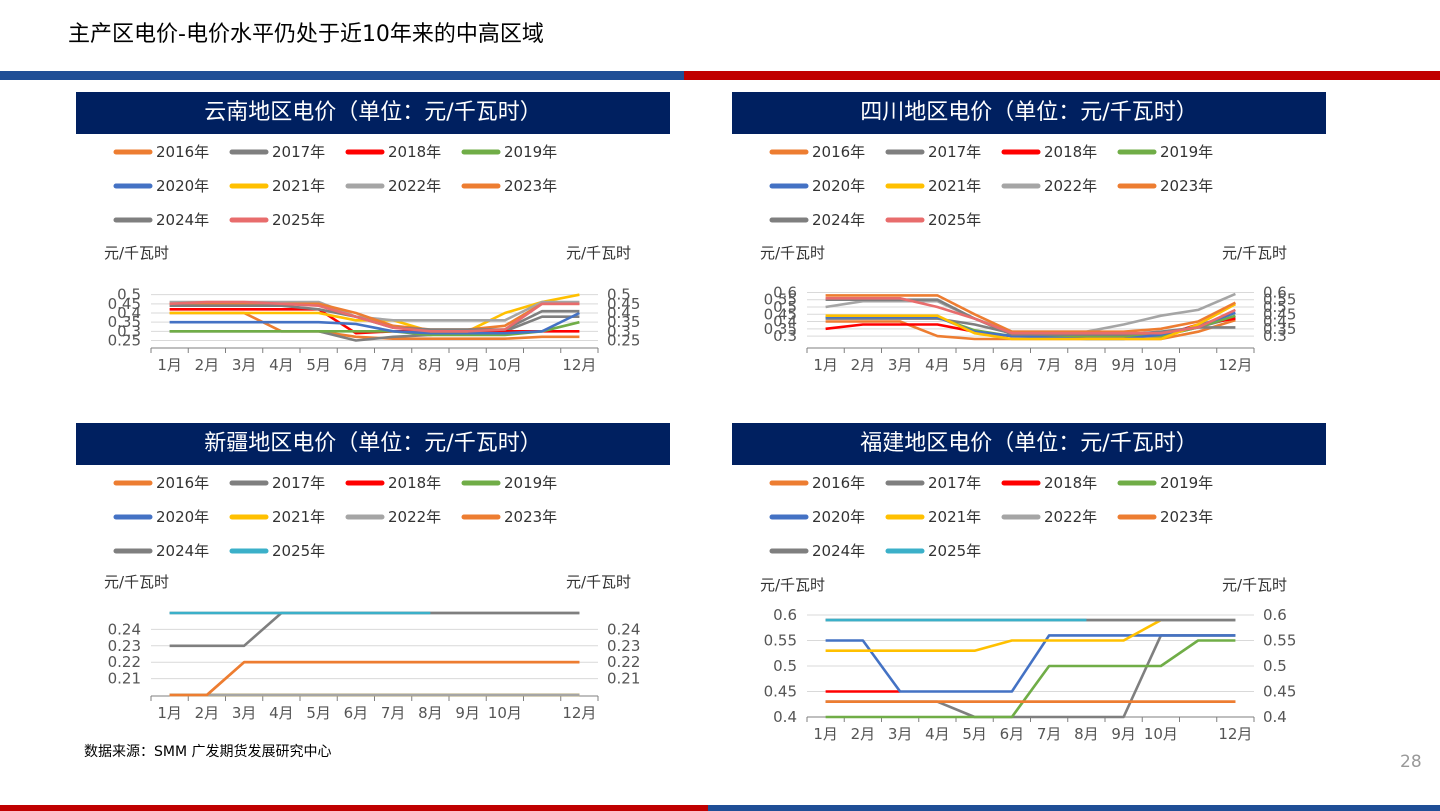  Describe the element at coordinates (373, 444) in the screenshot. I see `chart-title-xinjiang: 新疆地区电价（单位：元/千瓦时）` at that location.